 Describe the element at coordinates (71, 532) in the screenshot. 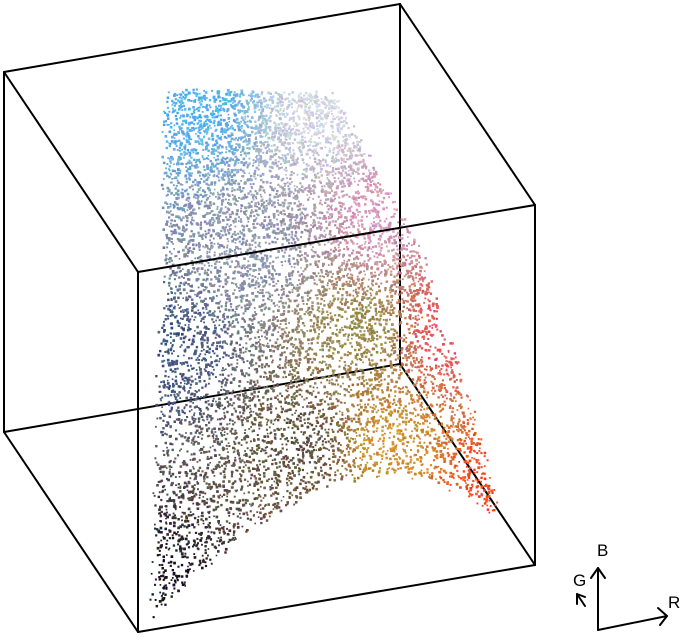

I see `cube-edge` at that location.